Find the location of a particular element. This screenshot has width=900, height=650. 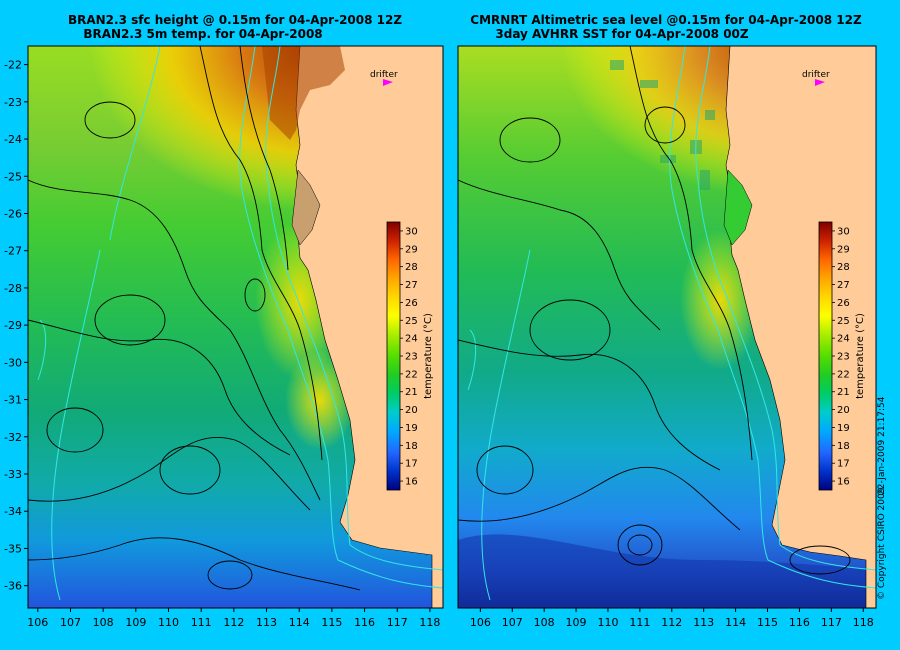

left-x-axis: 106 107 108 109 110 111 112 113 114 115 116 117 118 is located at coordinates (233, 618).